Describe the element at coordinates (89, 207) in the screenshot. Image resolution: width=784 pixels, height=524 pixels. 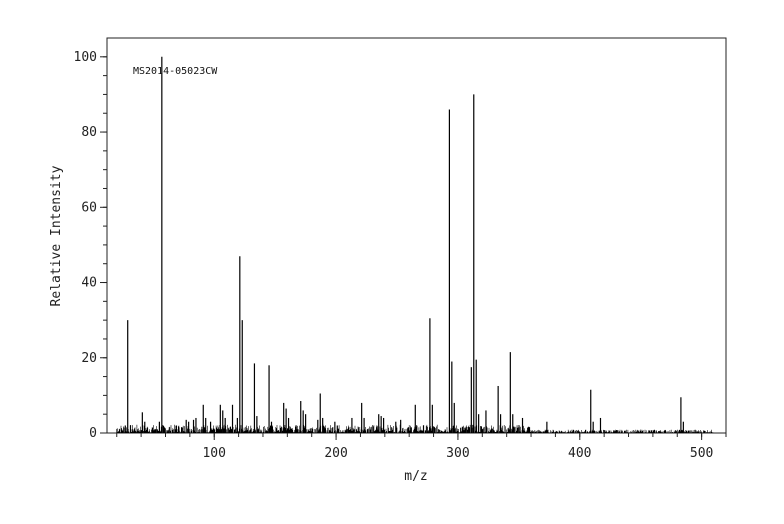
I see `y-tick-label: 60` at that location.